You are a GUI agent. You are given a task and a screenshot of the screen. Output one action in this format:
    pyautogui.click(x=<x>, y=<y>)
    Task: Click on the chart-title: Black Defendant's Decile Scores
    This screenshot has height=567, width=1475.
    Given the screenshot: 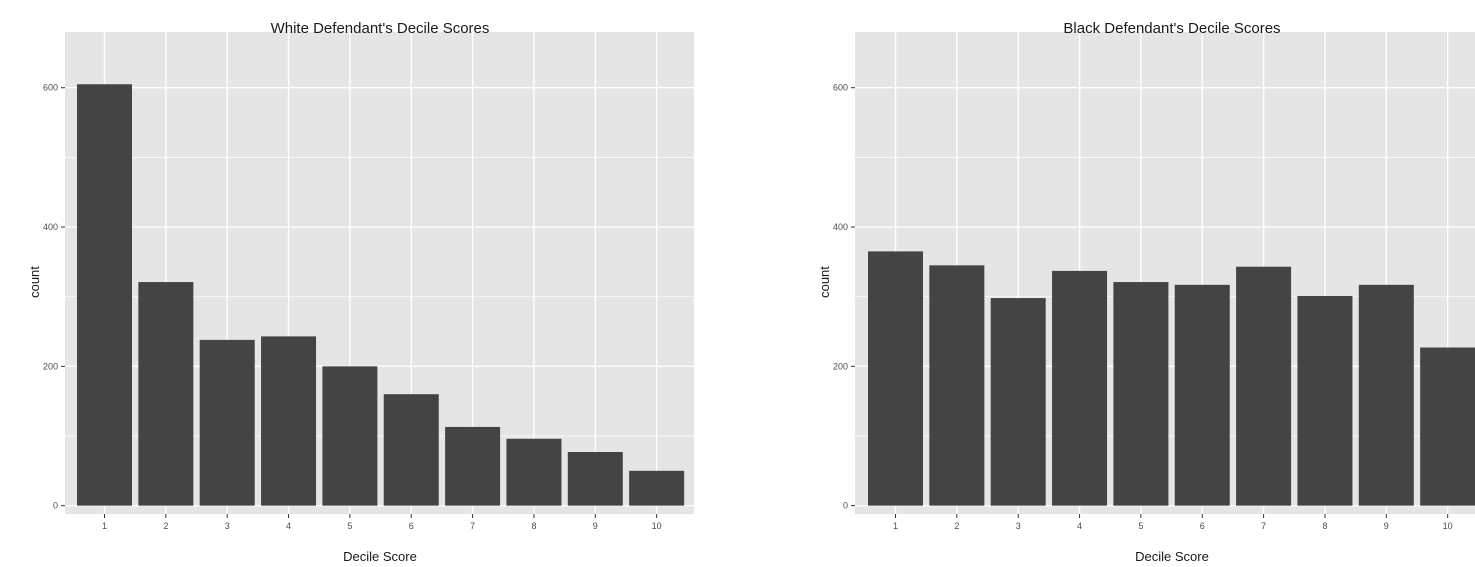 What is the action you would take?
    pyautogui.click(x=1171, y=28)
    